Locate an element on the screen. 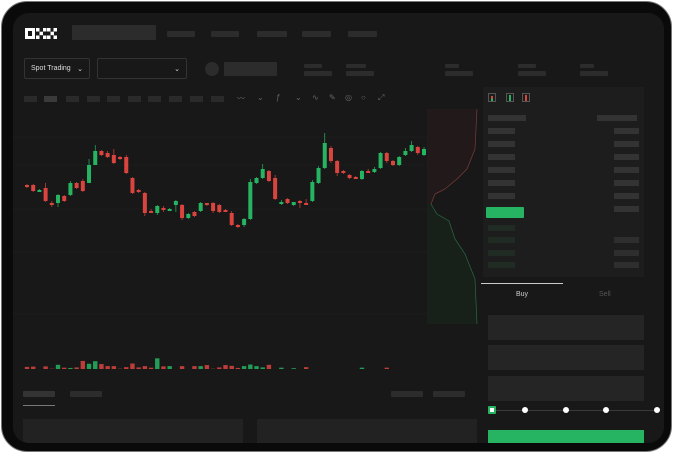 This screenshot has width=673, height=453. price-input is located at coordinates (566, 327).